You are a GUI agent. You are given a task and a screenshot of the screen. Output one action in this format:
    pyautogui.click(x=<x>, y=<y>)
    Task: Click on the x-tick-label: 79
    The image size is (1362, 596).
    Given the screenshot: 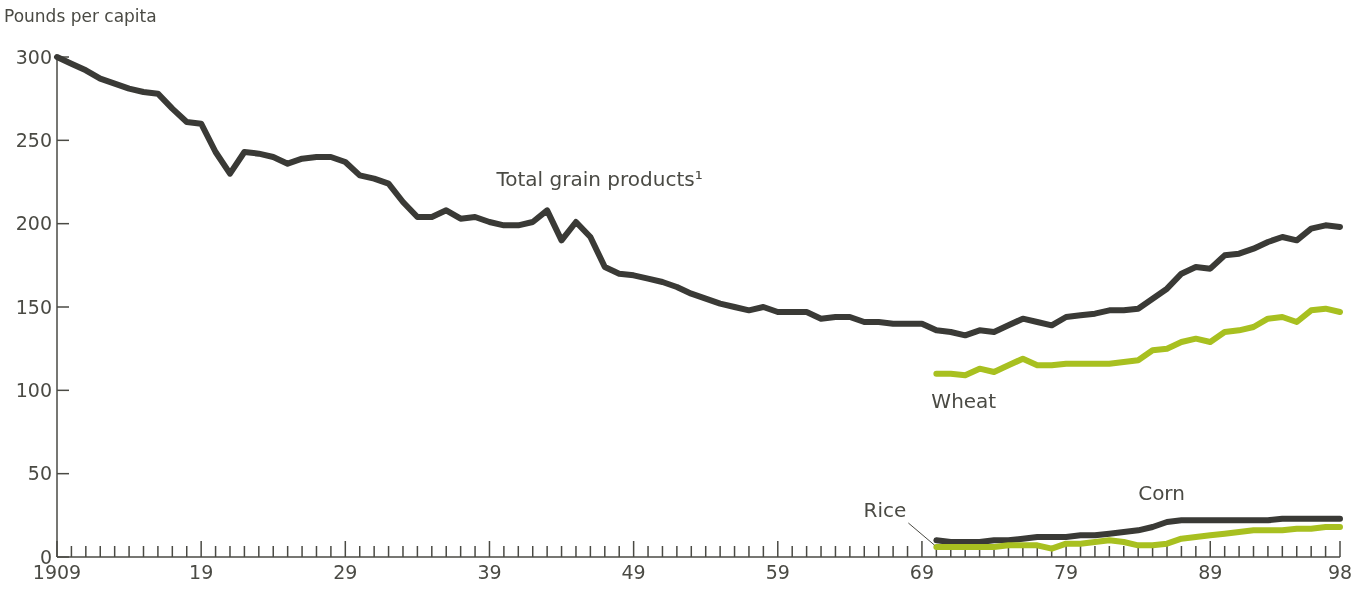 What is the action you would take?
    pyautogui.click(x=1066, y=572)
    